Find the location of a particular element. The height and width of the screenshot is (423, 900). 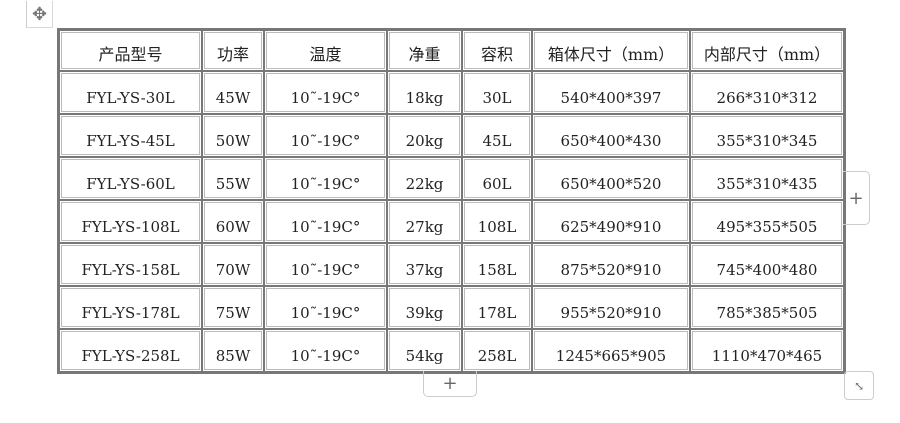

table-cell: 55W is located at coordinates (233, 178).